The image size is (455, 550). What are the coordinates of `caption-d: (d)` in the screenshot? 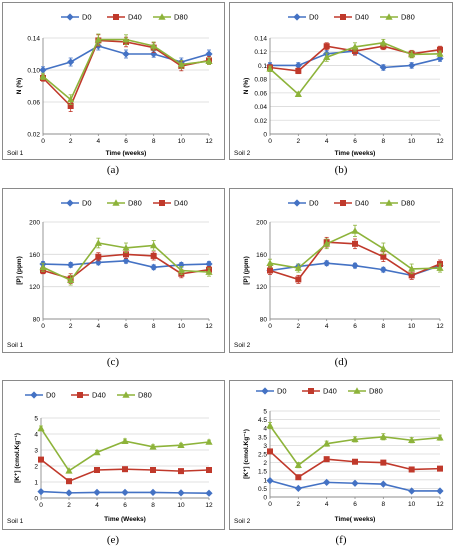 It's located at (341, 362).